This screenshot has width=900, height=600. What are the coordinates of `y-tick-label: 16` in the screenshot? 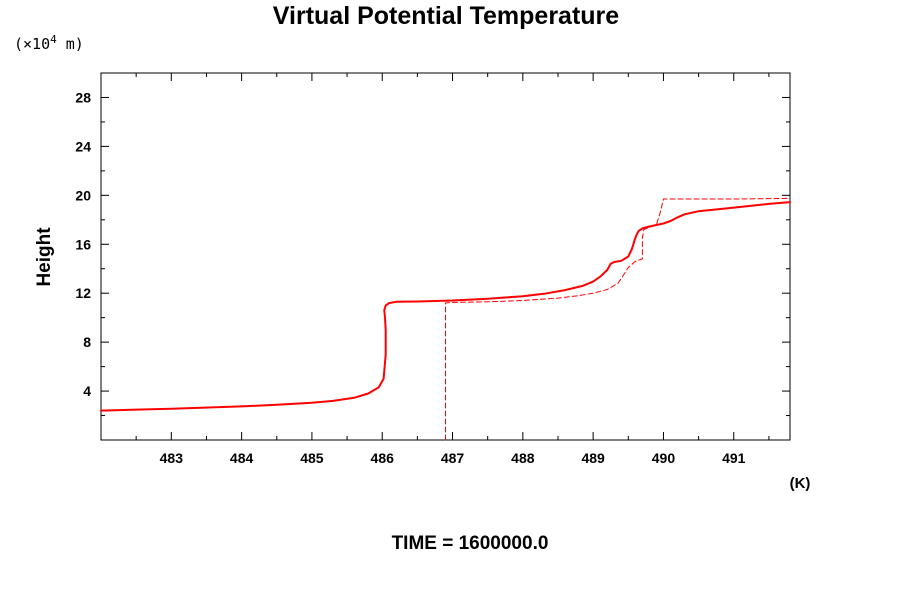 It's located at (83, 244).